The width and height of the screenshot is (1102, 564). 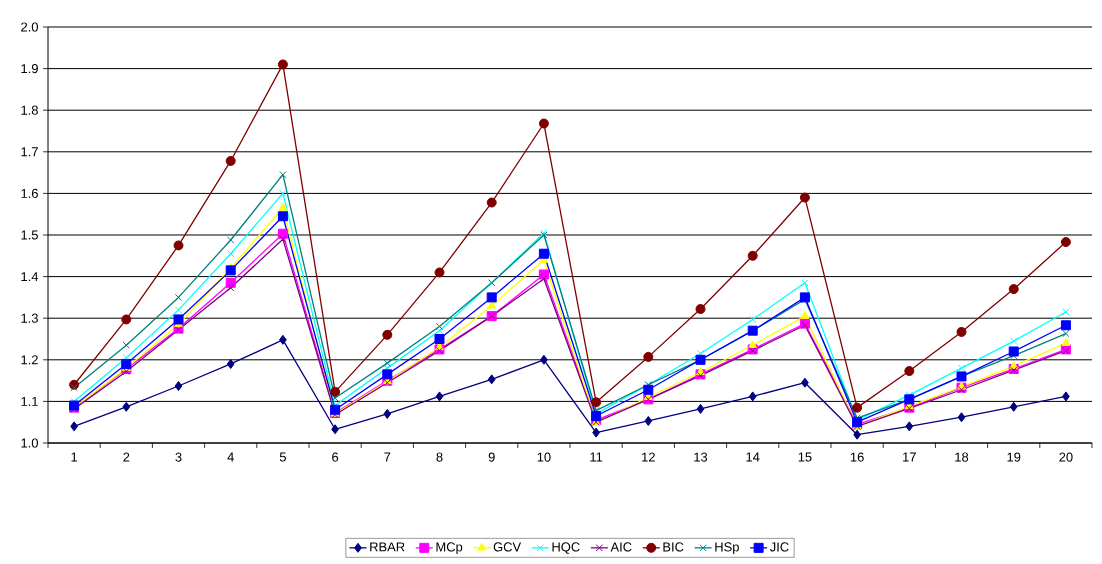 What do you see at coordinates (544, 457) in the screenshot?
I see `x-tick-label: 10` at bounding box center [544, 457].